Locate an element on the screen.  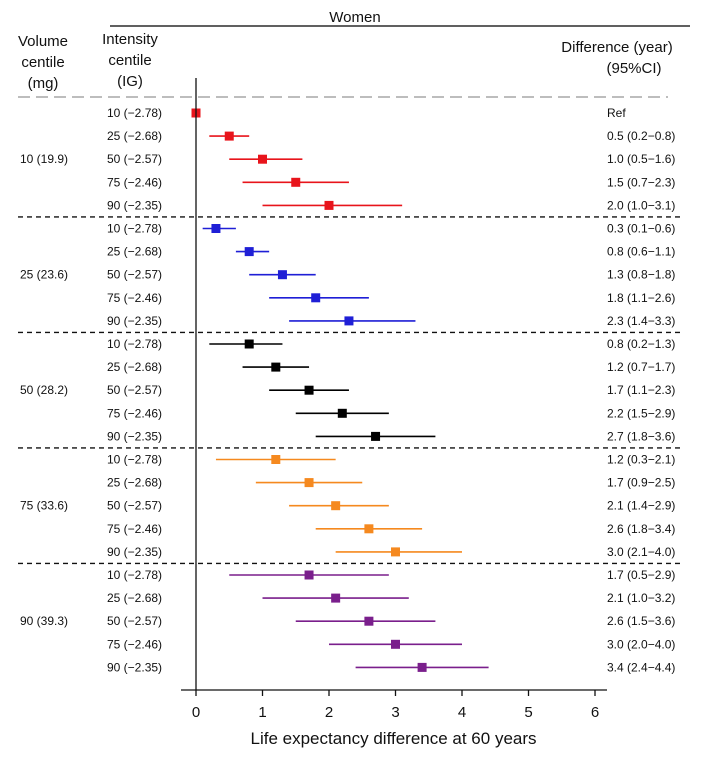
difference-header-line-2: (95%CI) is located at coordinates (633, 68).